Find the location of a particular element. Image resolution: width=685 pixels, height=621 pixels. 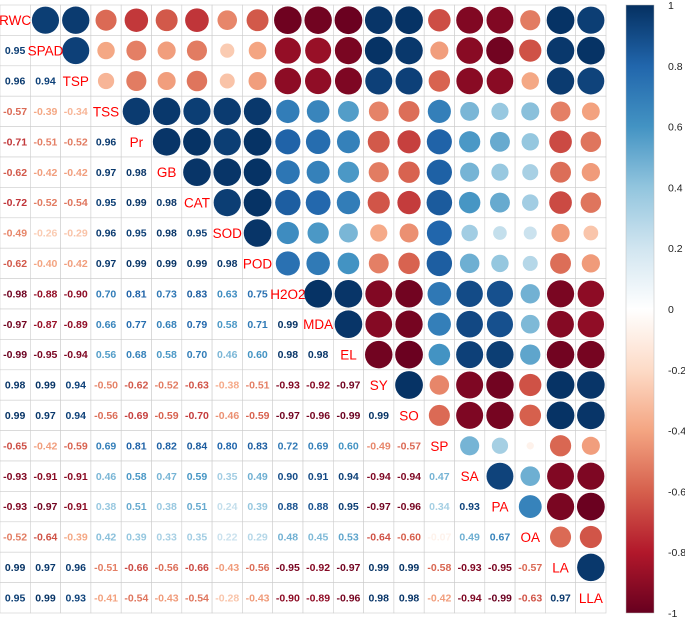

corr-circle-Pr-OA is located at coordinates (530, 142).